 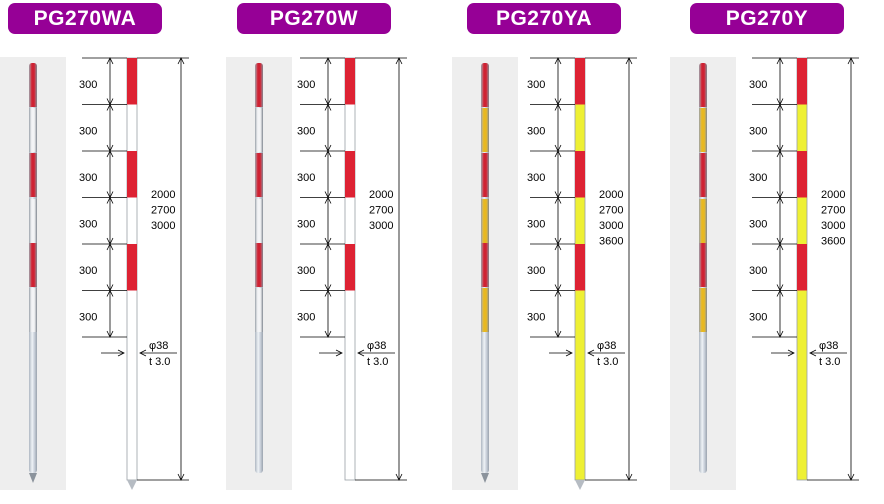 I want to click on model-badge: PG270Y, so click(x=767, y=18).